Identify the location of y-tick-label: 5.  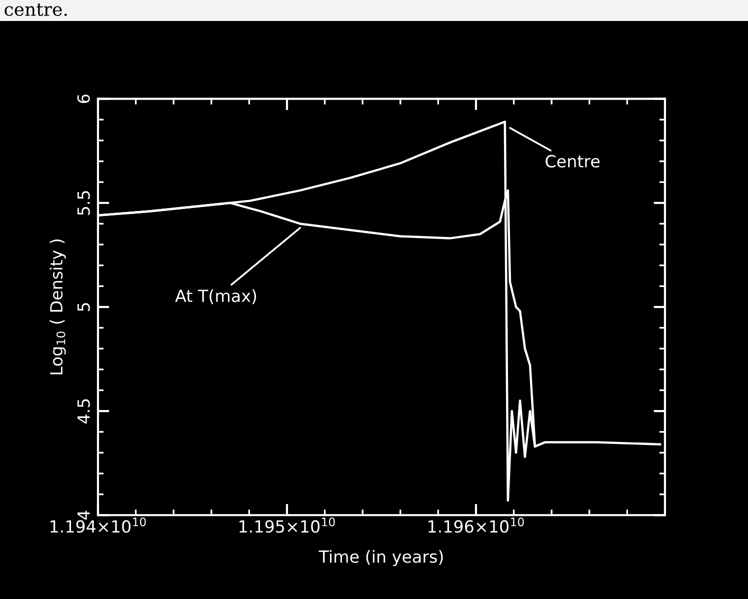
(84, 307).